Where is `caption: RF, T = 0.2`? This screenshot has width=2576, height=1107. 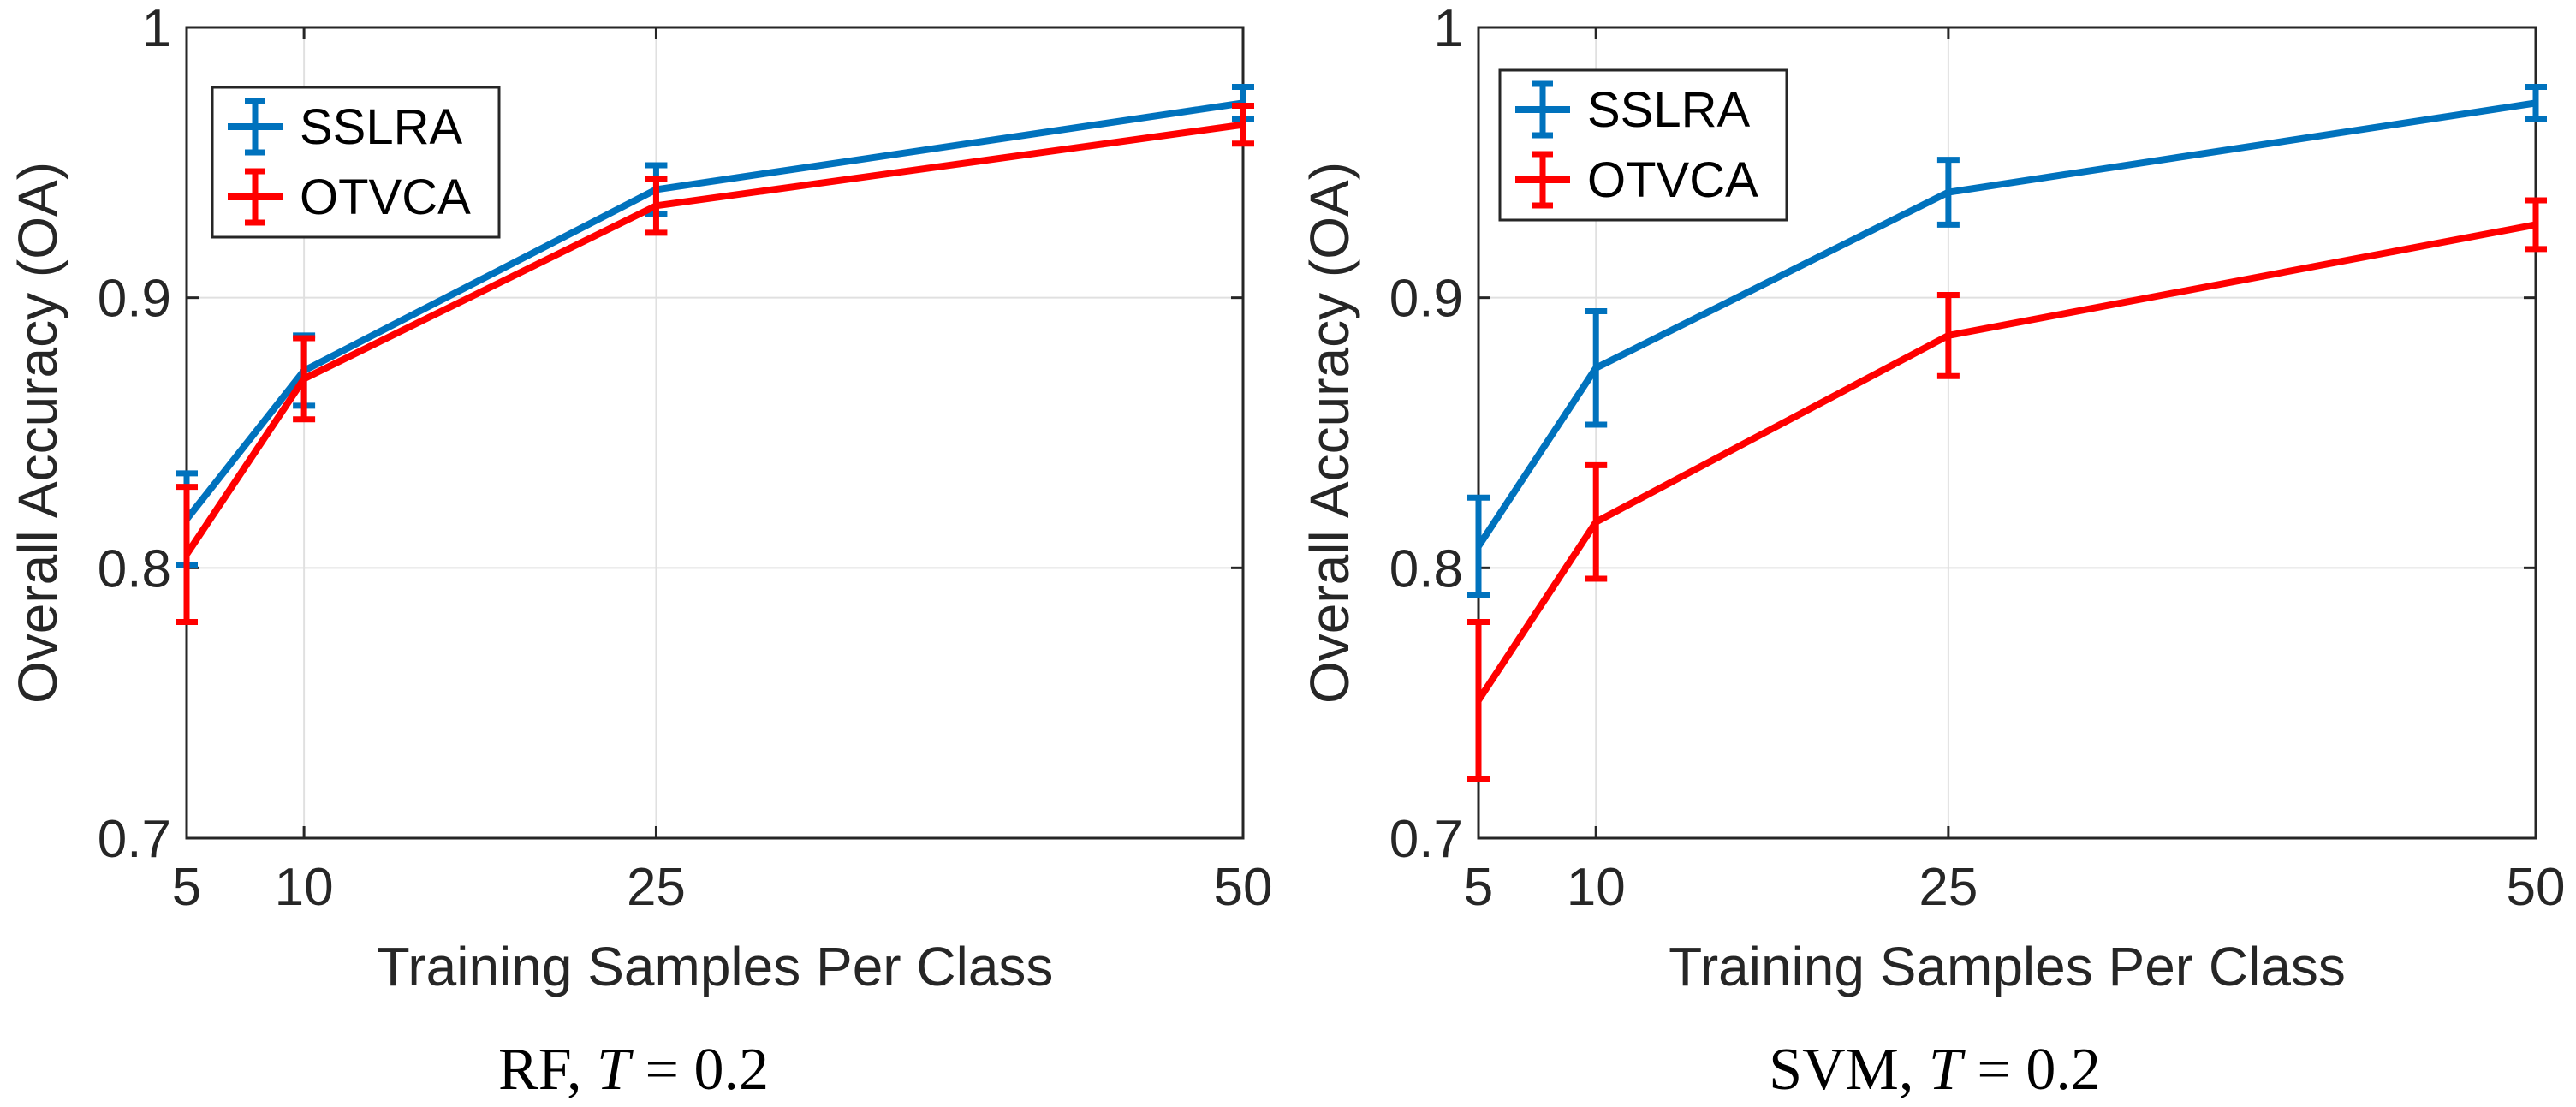 caption: RF, T = 0.2 is located at coordinates (633, 1070).